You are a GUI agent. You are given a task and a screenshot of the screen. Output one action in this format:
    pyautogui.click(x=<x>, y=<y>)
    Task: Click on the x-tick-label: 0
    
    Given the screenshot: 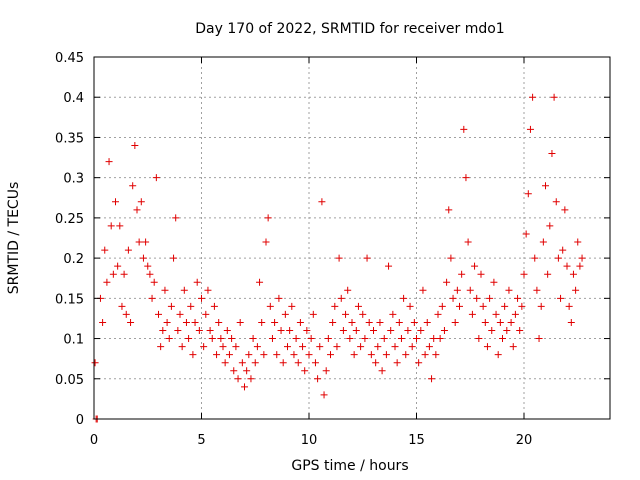 What is the action you would take?
    pyautogui.click(x=94, y=440)
    